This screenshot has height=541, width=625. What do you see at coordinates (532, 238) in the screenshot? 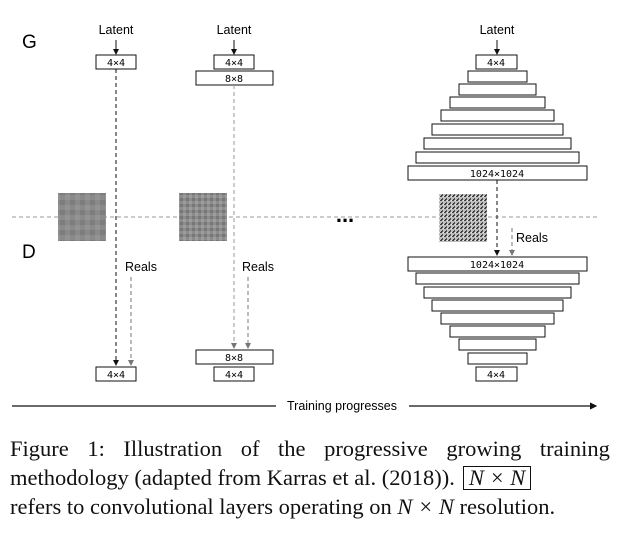
I see `reals-label-3: Reals` at bounding box center [532, 238].